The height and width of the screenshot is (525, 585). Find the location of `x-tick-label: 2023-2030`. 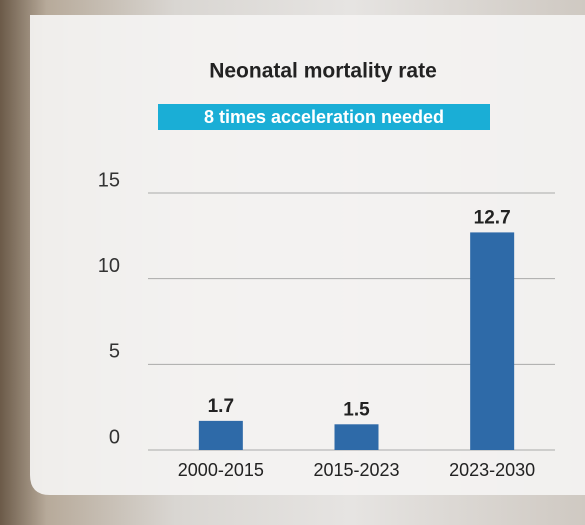

x-tick-label: 2023-2030 is located at coordinates (492, 470).